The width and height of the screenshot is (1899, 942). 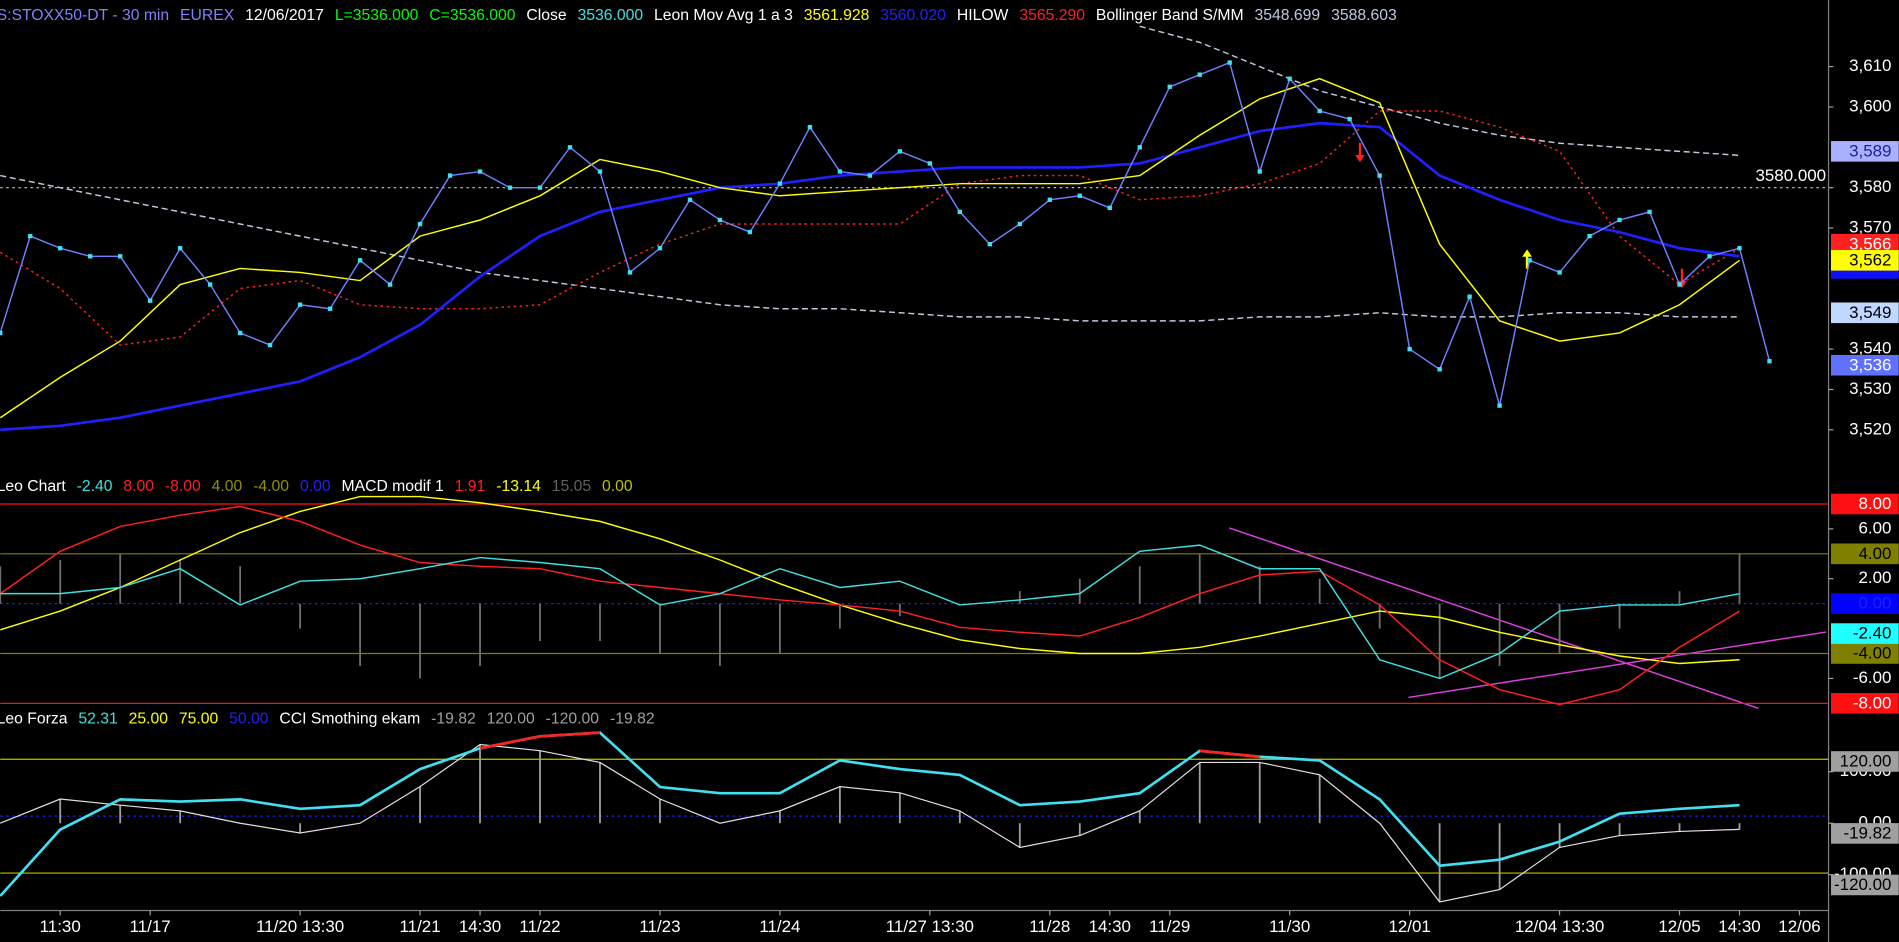 What do you see at coordinates (930, 926) in the screenshot?
I see `x-tick-label: 11/27 13:30` at bounding box center [930, 926].